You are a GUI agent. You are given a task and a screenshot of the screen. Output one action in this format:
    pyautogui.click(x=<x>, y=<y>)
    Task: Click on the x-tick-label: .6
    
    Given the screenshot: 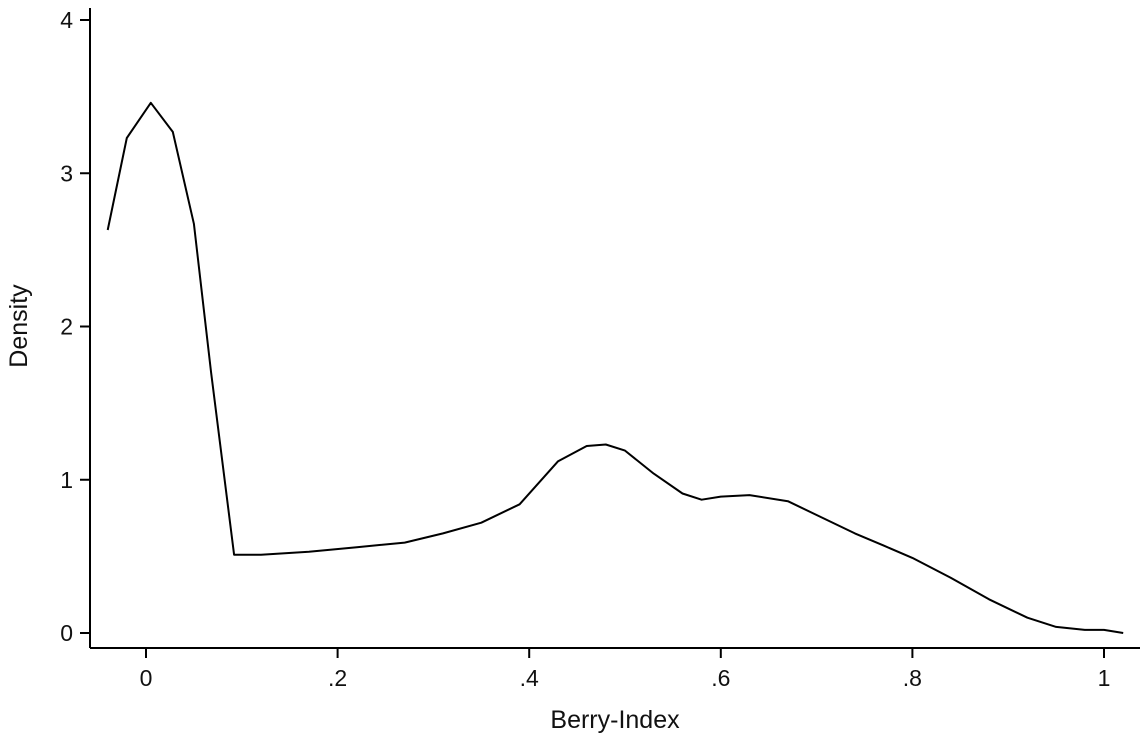 What is the action you would take?
    pyautogui.click(x=720, y=678)
    